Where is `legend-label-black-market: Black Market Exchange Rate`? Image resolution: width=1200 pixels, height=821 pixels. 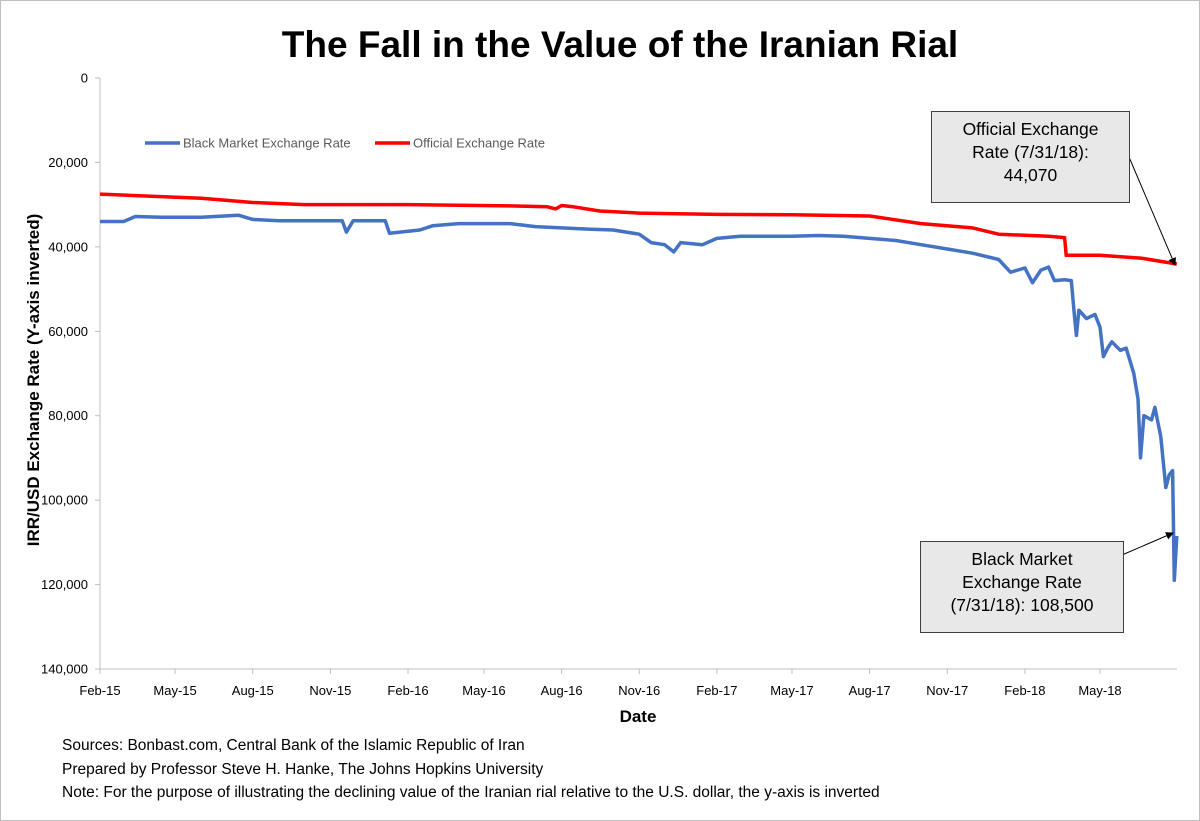
legend-label-black-market: Black Market Exchange Rate is located at coordinates (267, 143).